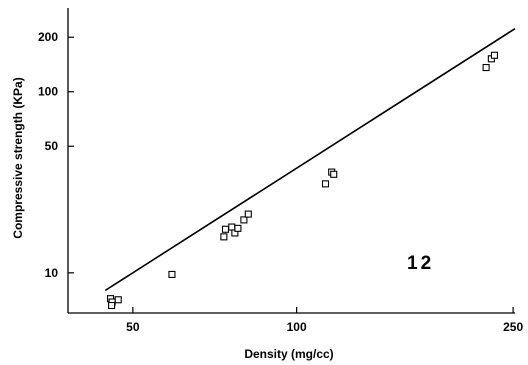  What do you see at coordinates (288, 354) in the screenshot?
I see `x-axis-title: Density (mg/cc)` at bounding box center [288, 354].